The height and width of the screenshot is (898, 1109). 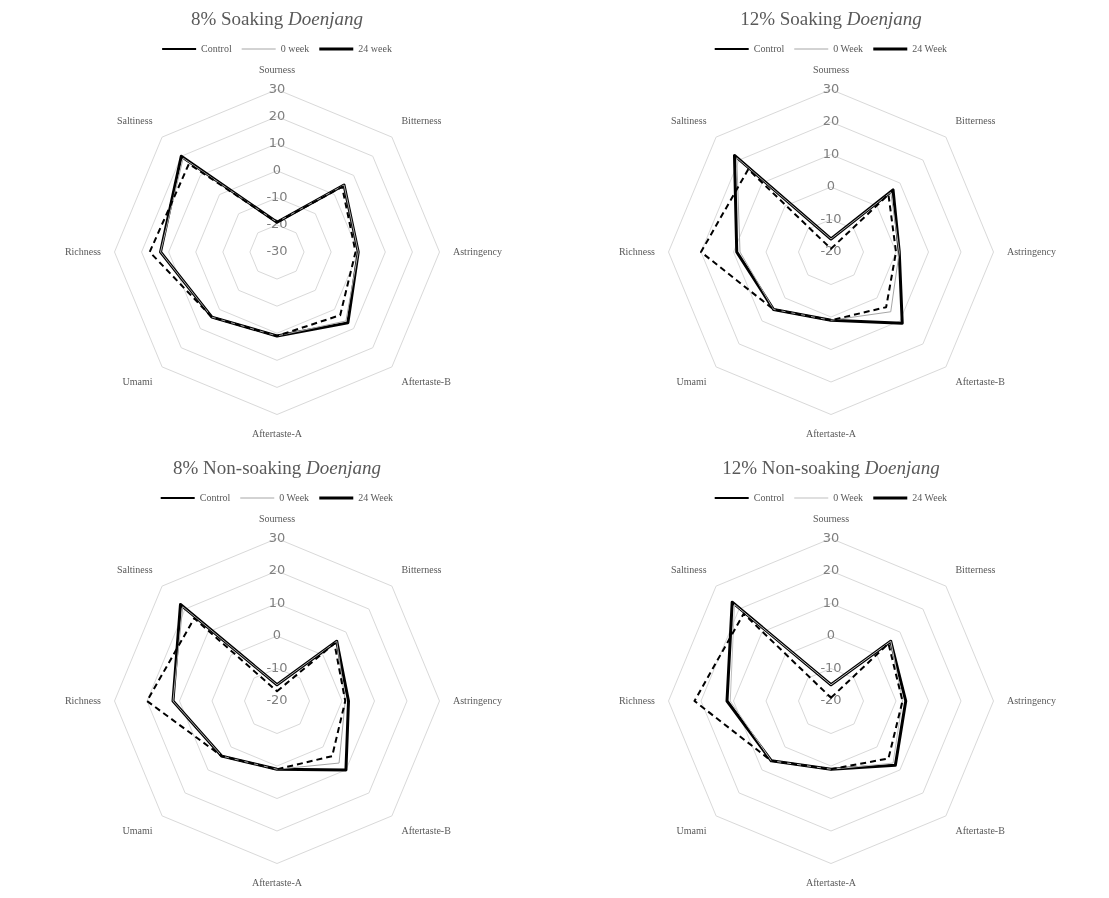 I want to click on chart-title: 12% Non-soaking Doenjang, so click(x=831, y=467).